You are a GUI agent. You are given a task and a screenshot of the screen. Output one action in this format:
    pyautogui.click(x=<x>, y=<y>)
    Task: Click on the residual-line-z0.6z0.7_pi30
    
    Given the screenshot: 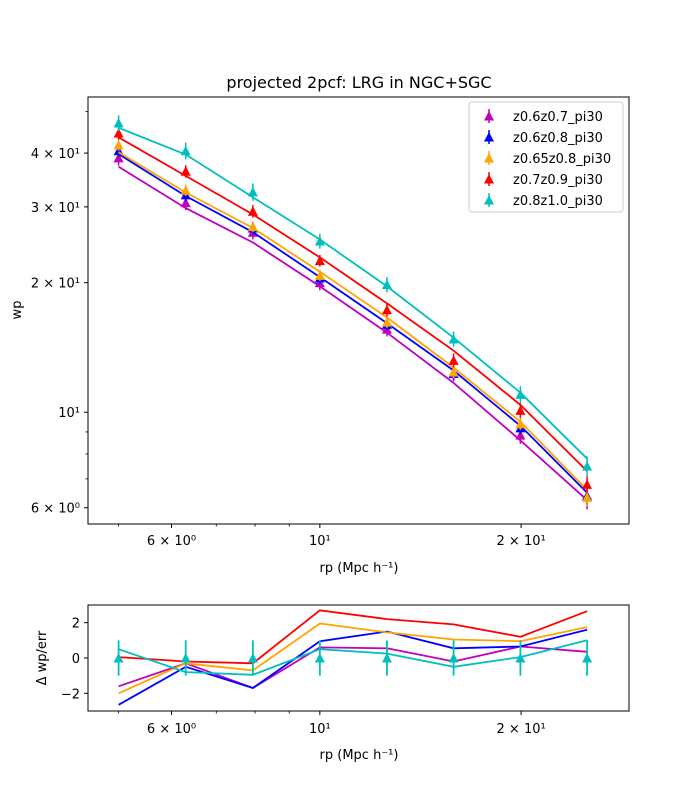 What is the action you would take?
    pyautogui.click(x=353, y=667)
    